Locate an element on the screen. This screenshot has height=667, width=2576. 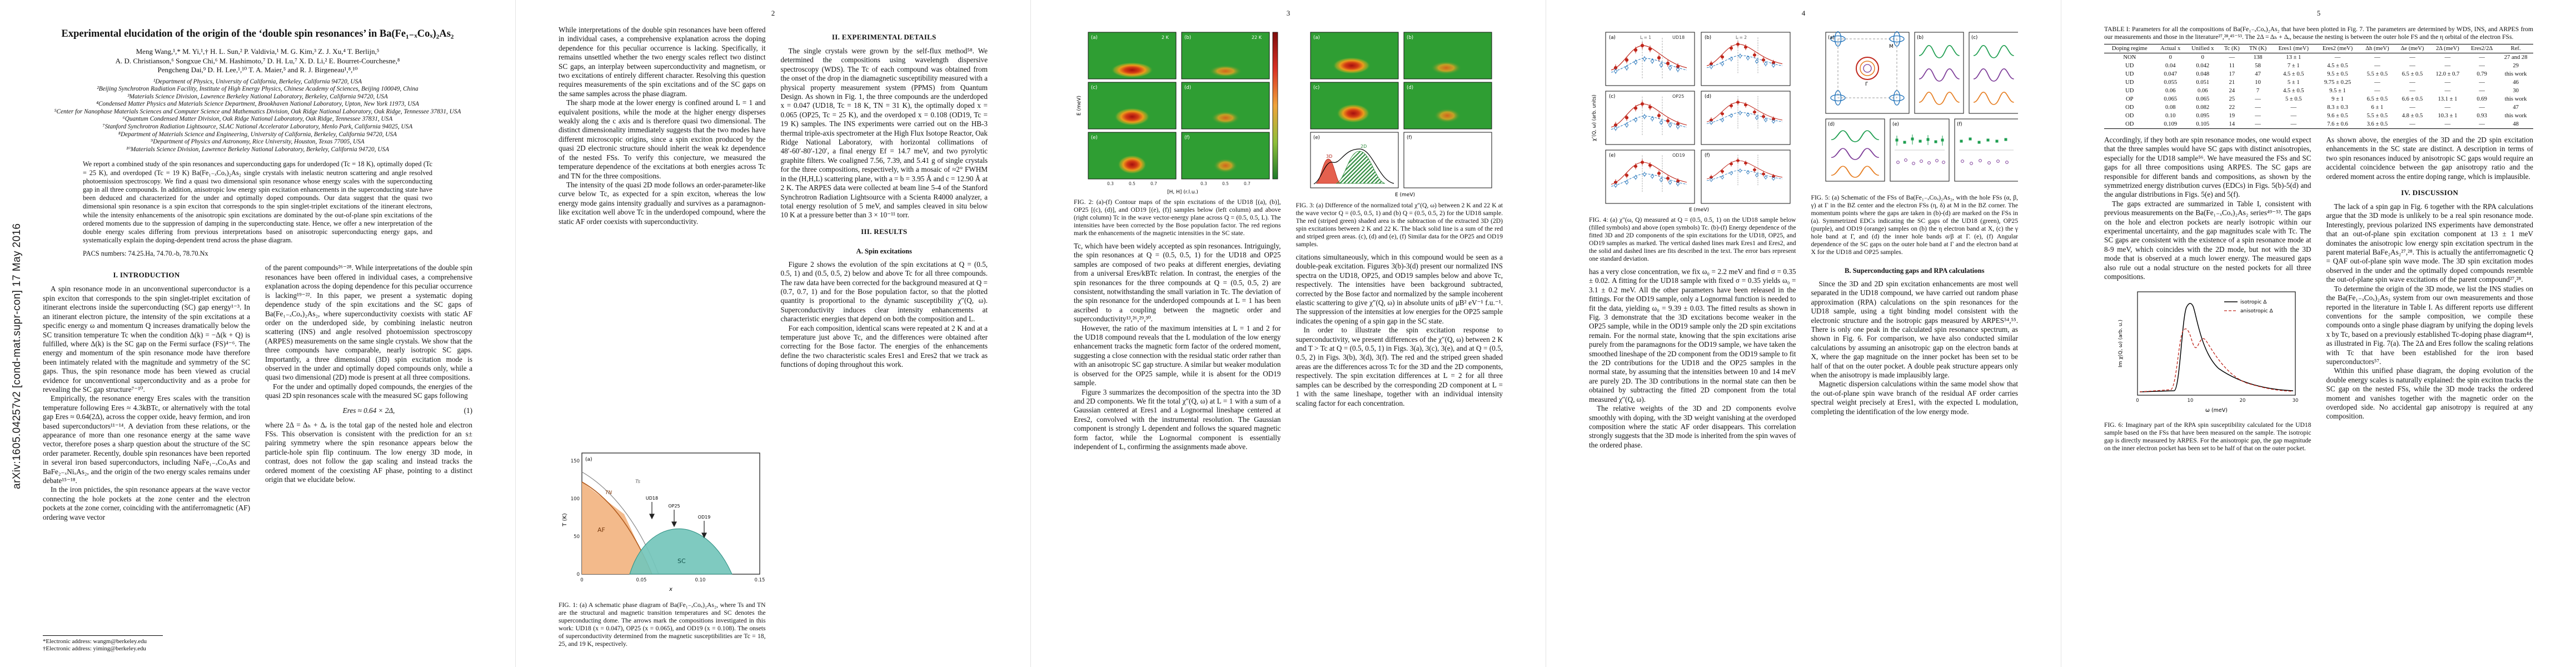
sc-label: SC is located at coordinates (681, 561).